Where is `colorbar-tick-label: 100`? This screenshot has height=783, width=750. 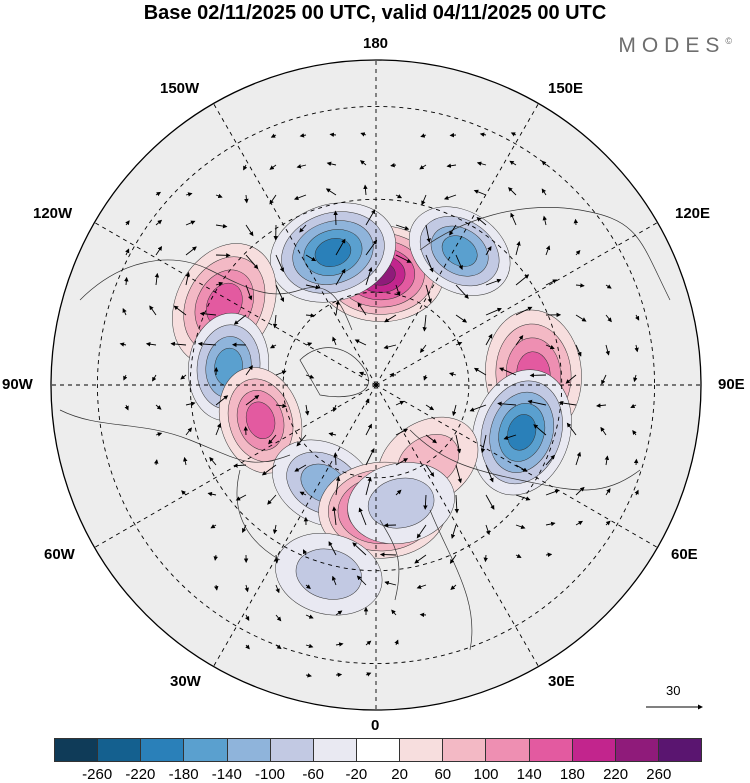
colorbar-tick-label: 100 is located at coordinates (486, 774).